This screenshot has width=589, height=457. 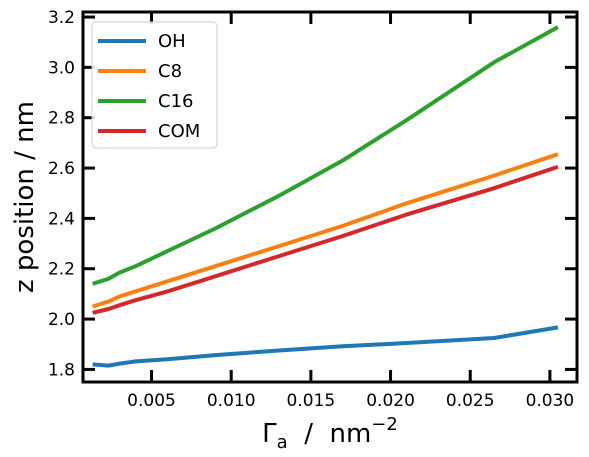 I want to click on y-tick-label: 2.0, so click(x=61, y=320).